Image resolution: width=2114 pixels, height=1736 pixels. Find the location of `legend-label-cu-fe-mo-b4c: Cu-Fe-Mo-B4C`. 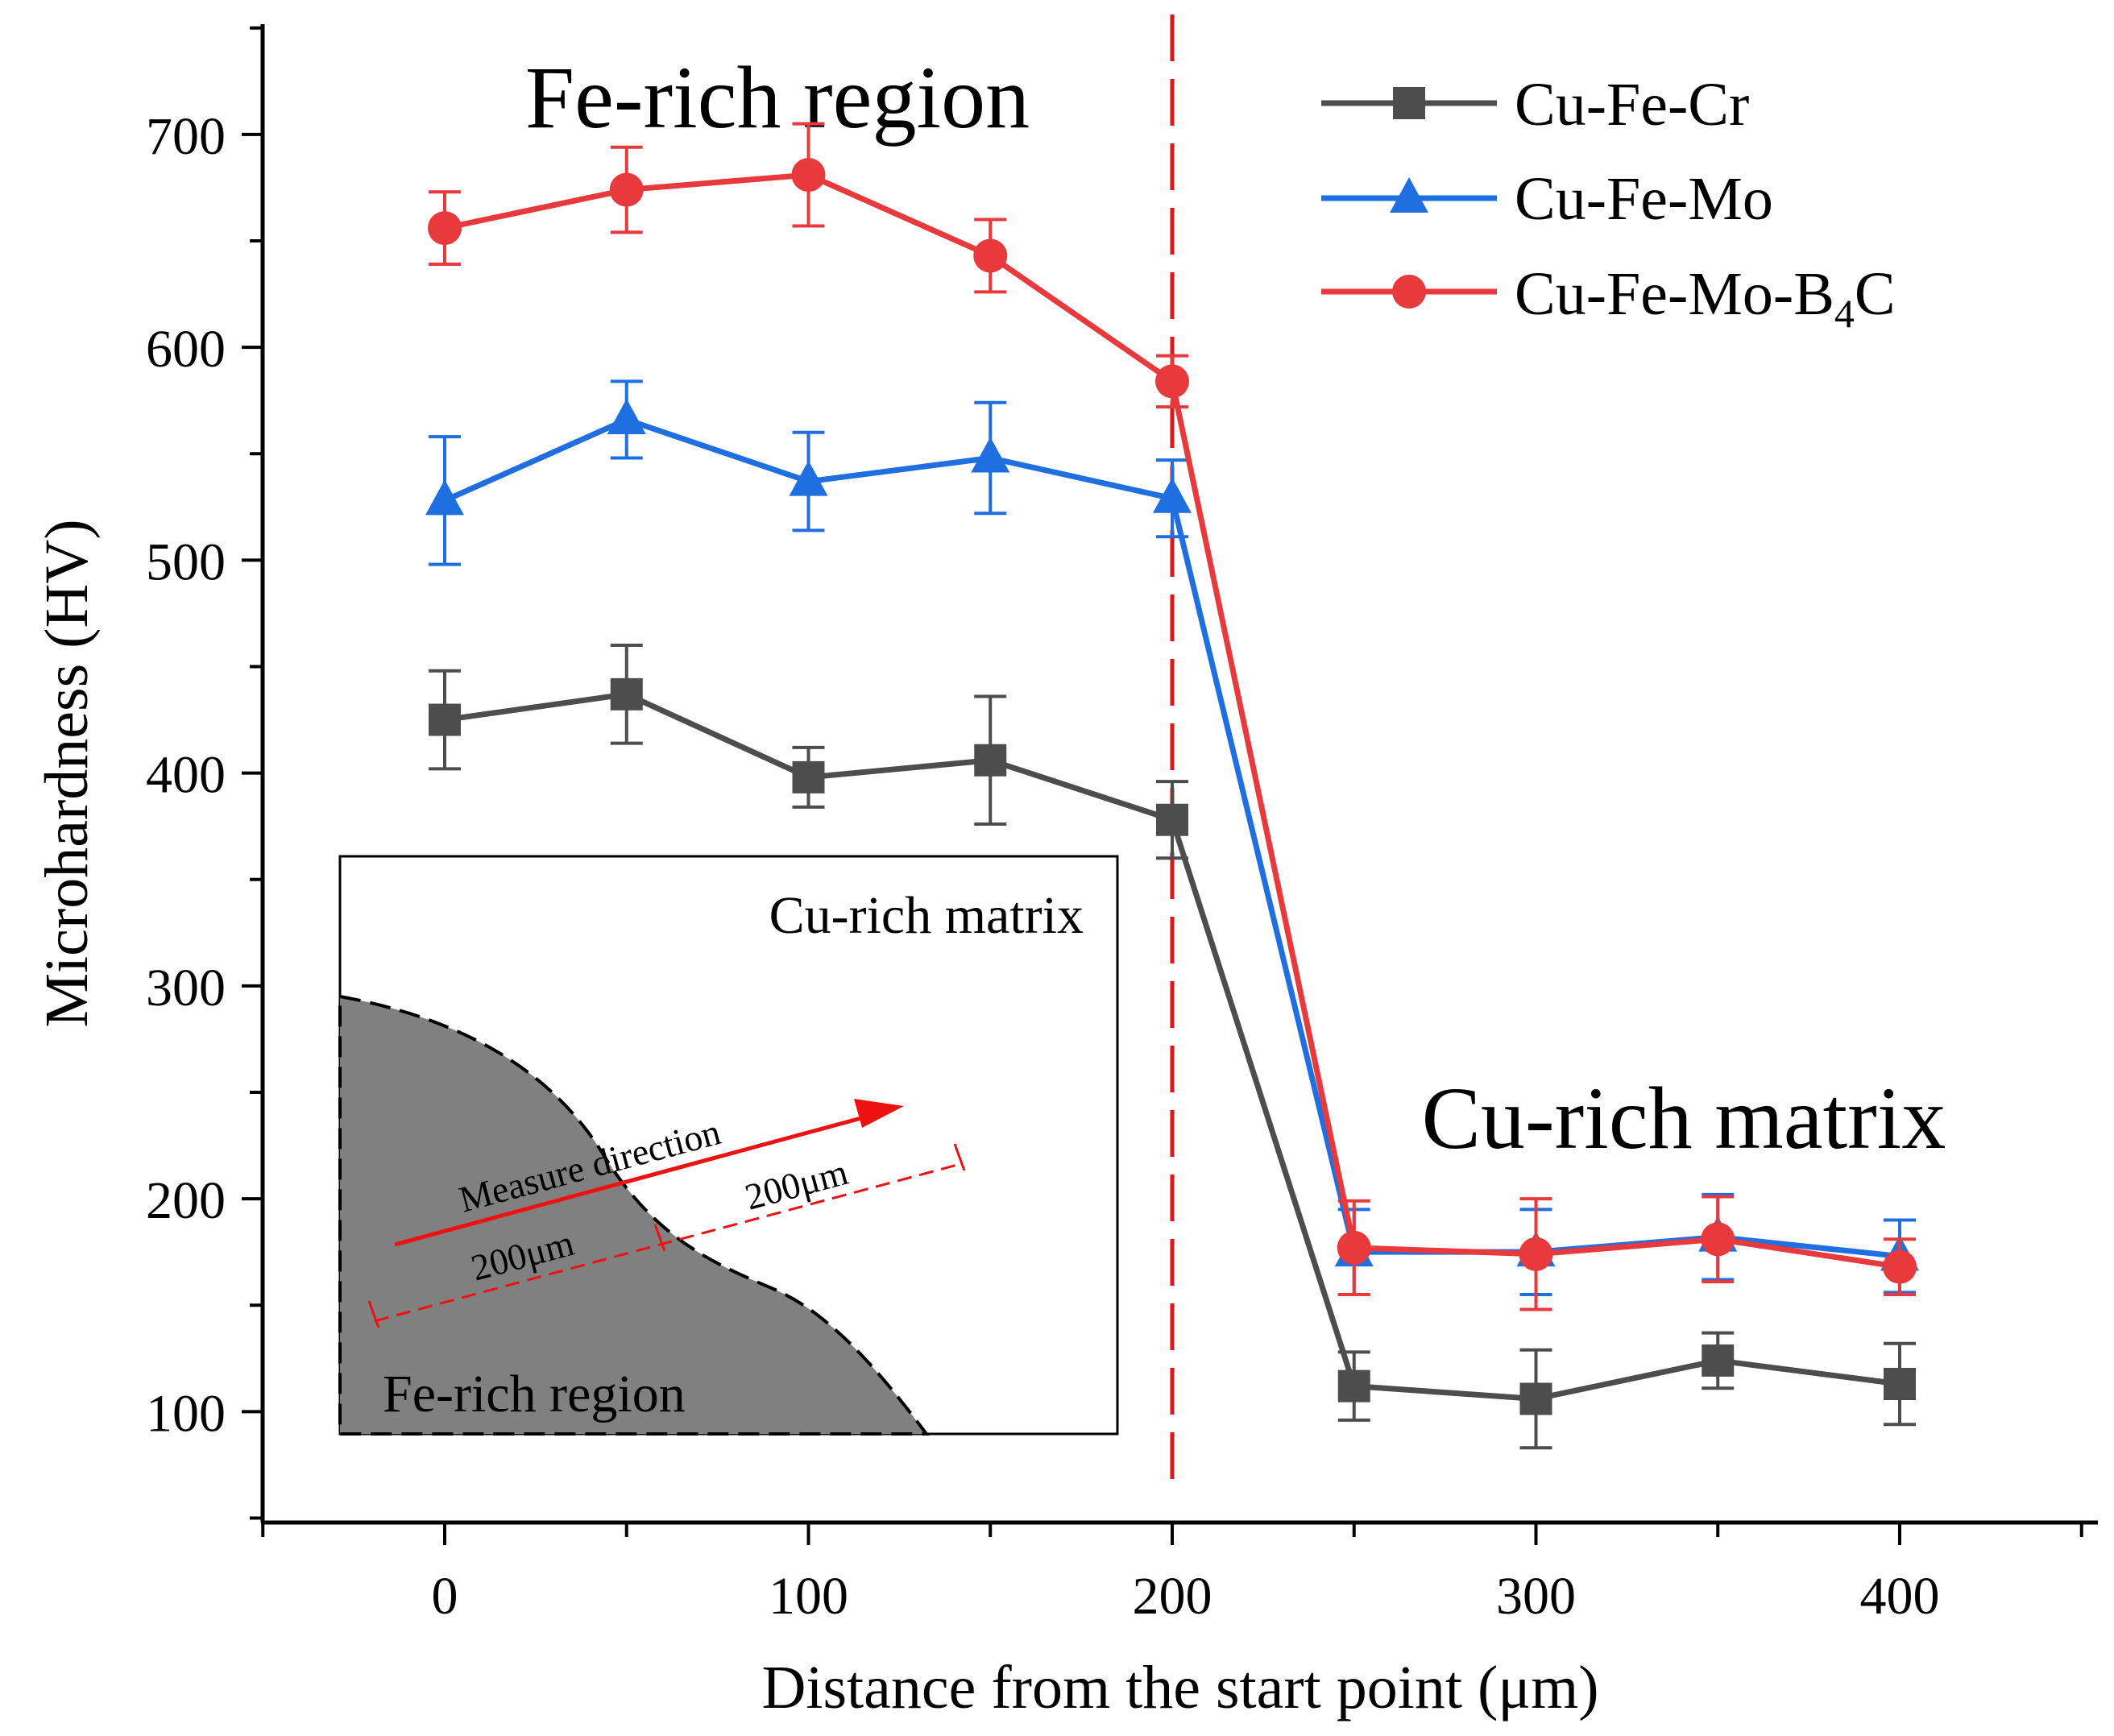

legend-label-cu-fe-mo-b4c: Cu-Fe-Mo-B4C is located at coordinates (1705, 298).